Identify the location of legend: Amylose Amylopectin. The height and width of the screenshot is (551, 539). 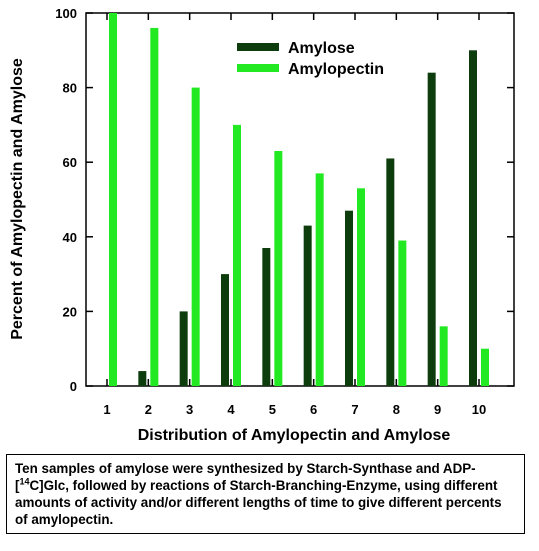
(310, 59).